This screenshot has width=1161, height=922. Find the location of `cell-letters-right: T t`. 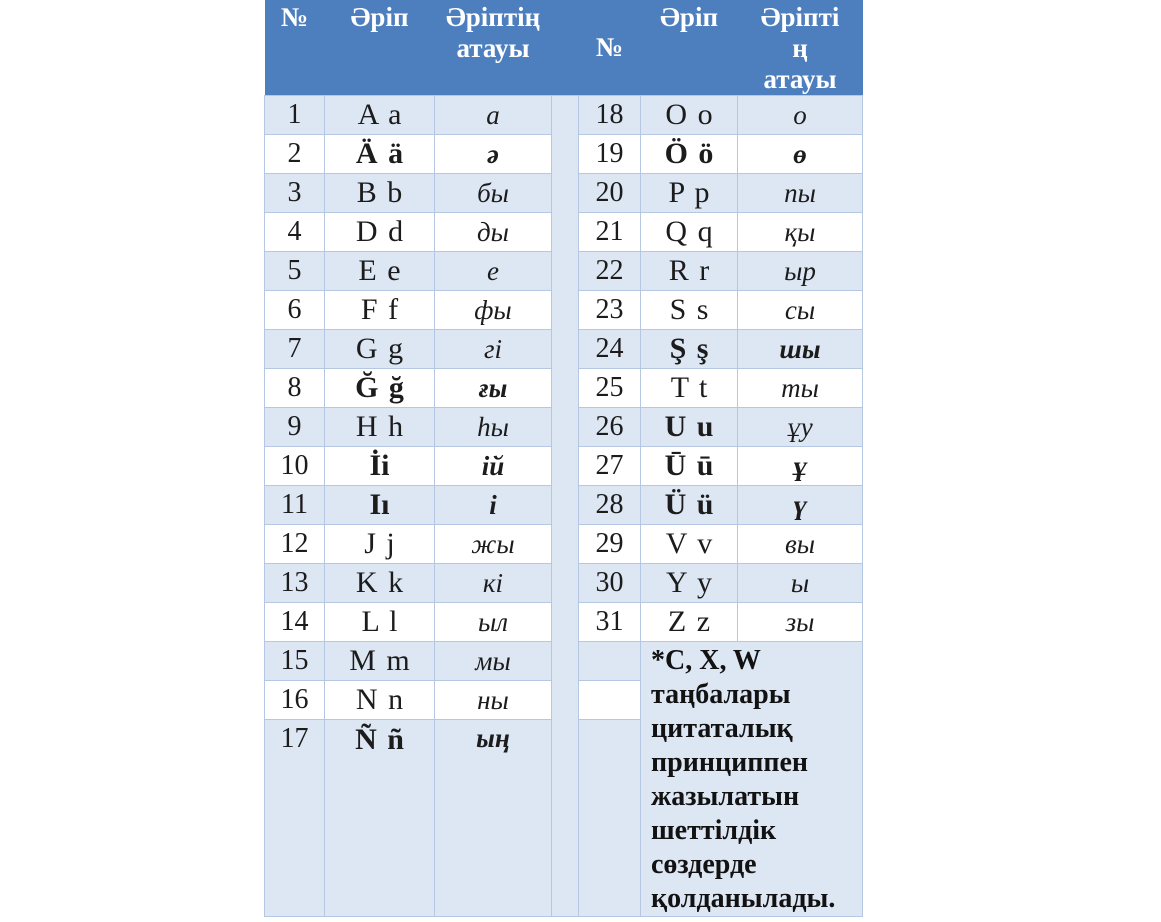

cell-letters-right: T t is located at coordinates (689, 388).